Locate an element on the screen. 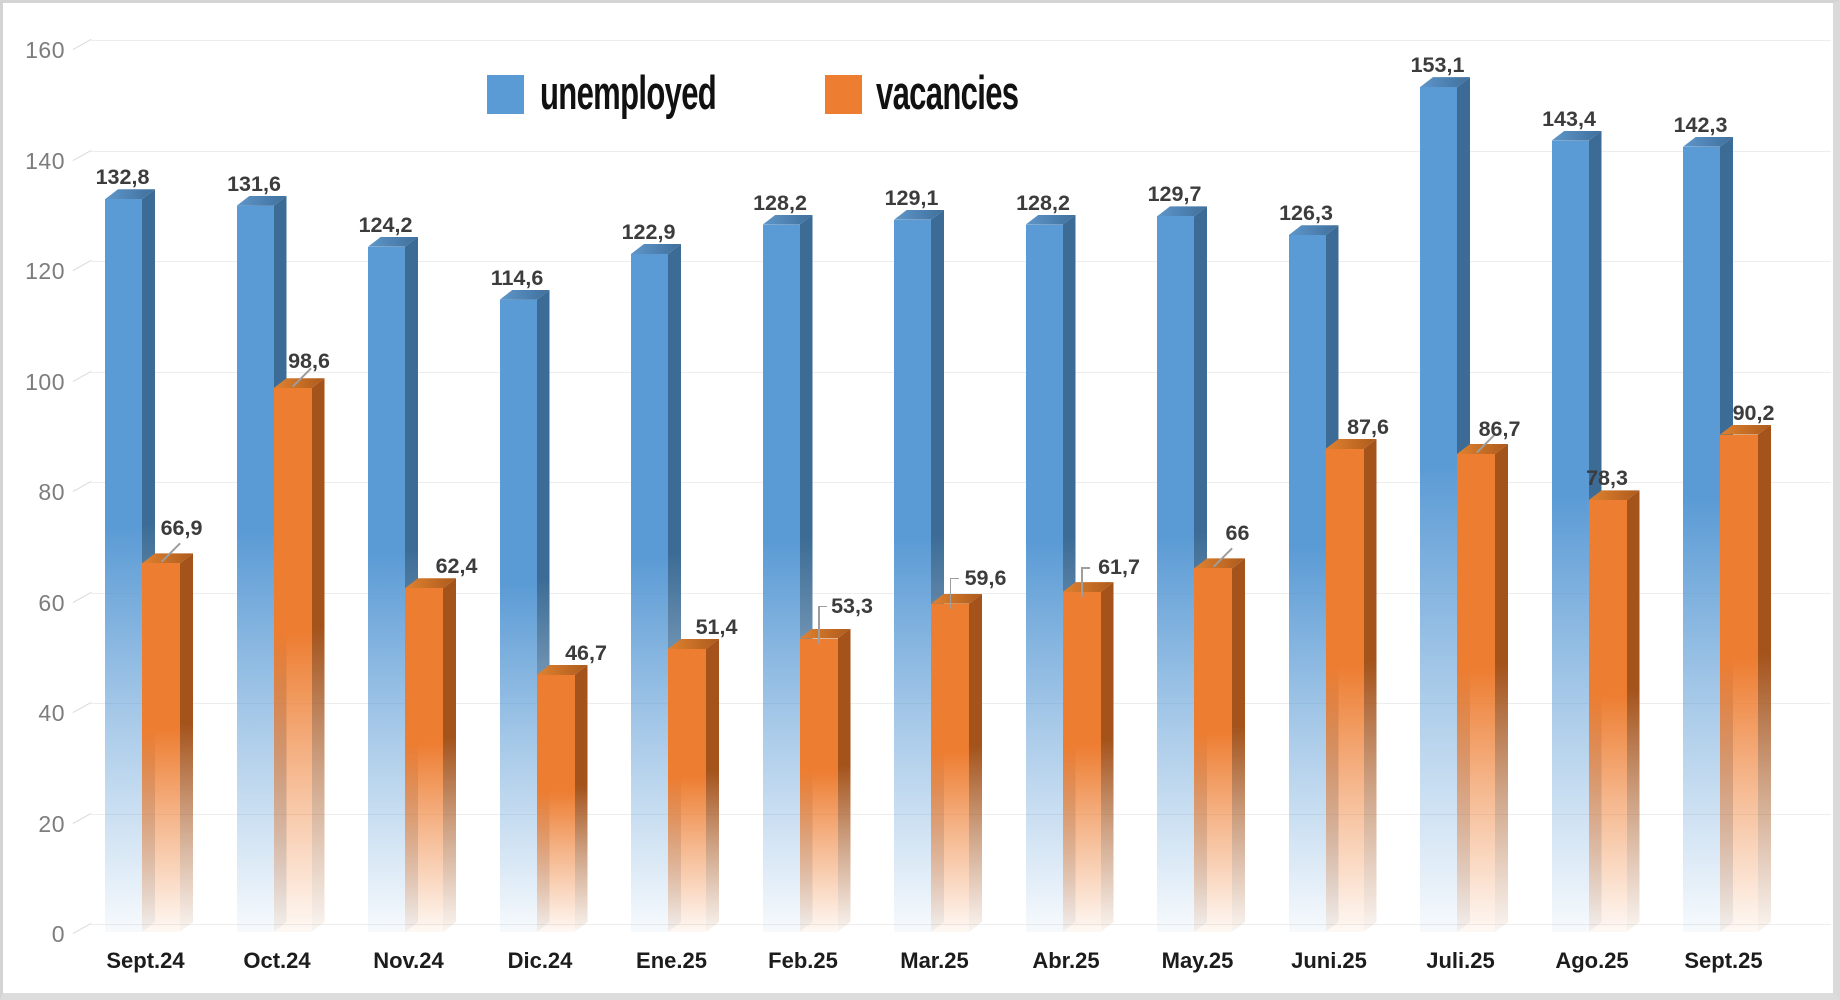 This screenshot has height=1000, width=1840. value-label-vacancies: 46,7 is located at coordinates (586, 652).